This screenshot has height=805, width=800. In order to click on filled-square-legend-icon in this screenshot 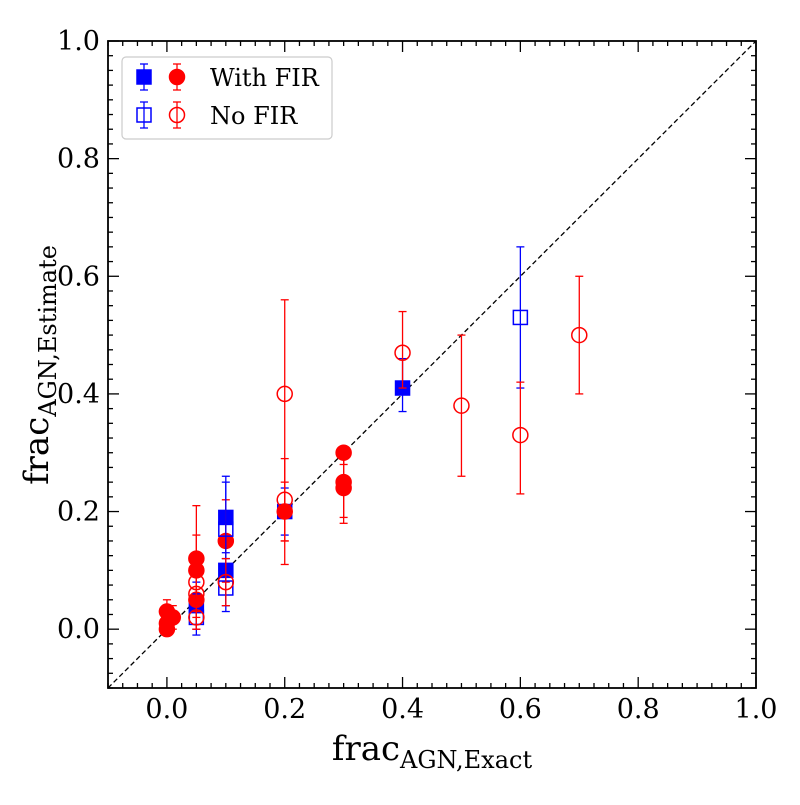, I will do `click(144, 77)`.